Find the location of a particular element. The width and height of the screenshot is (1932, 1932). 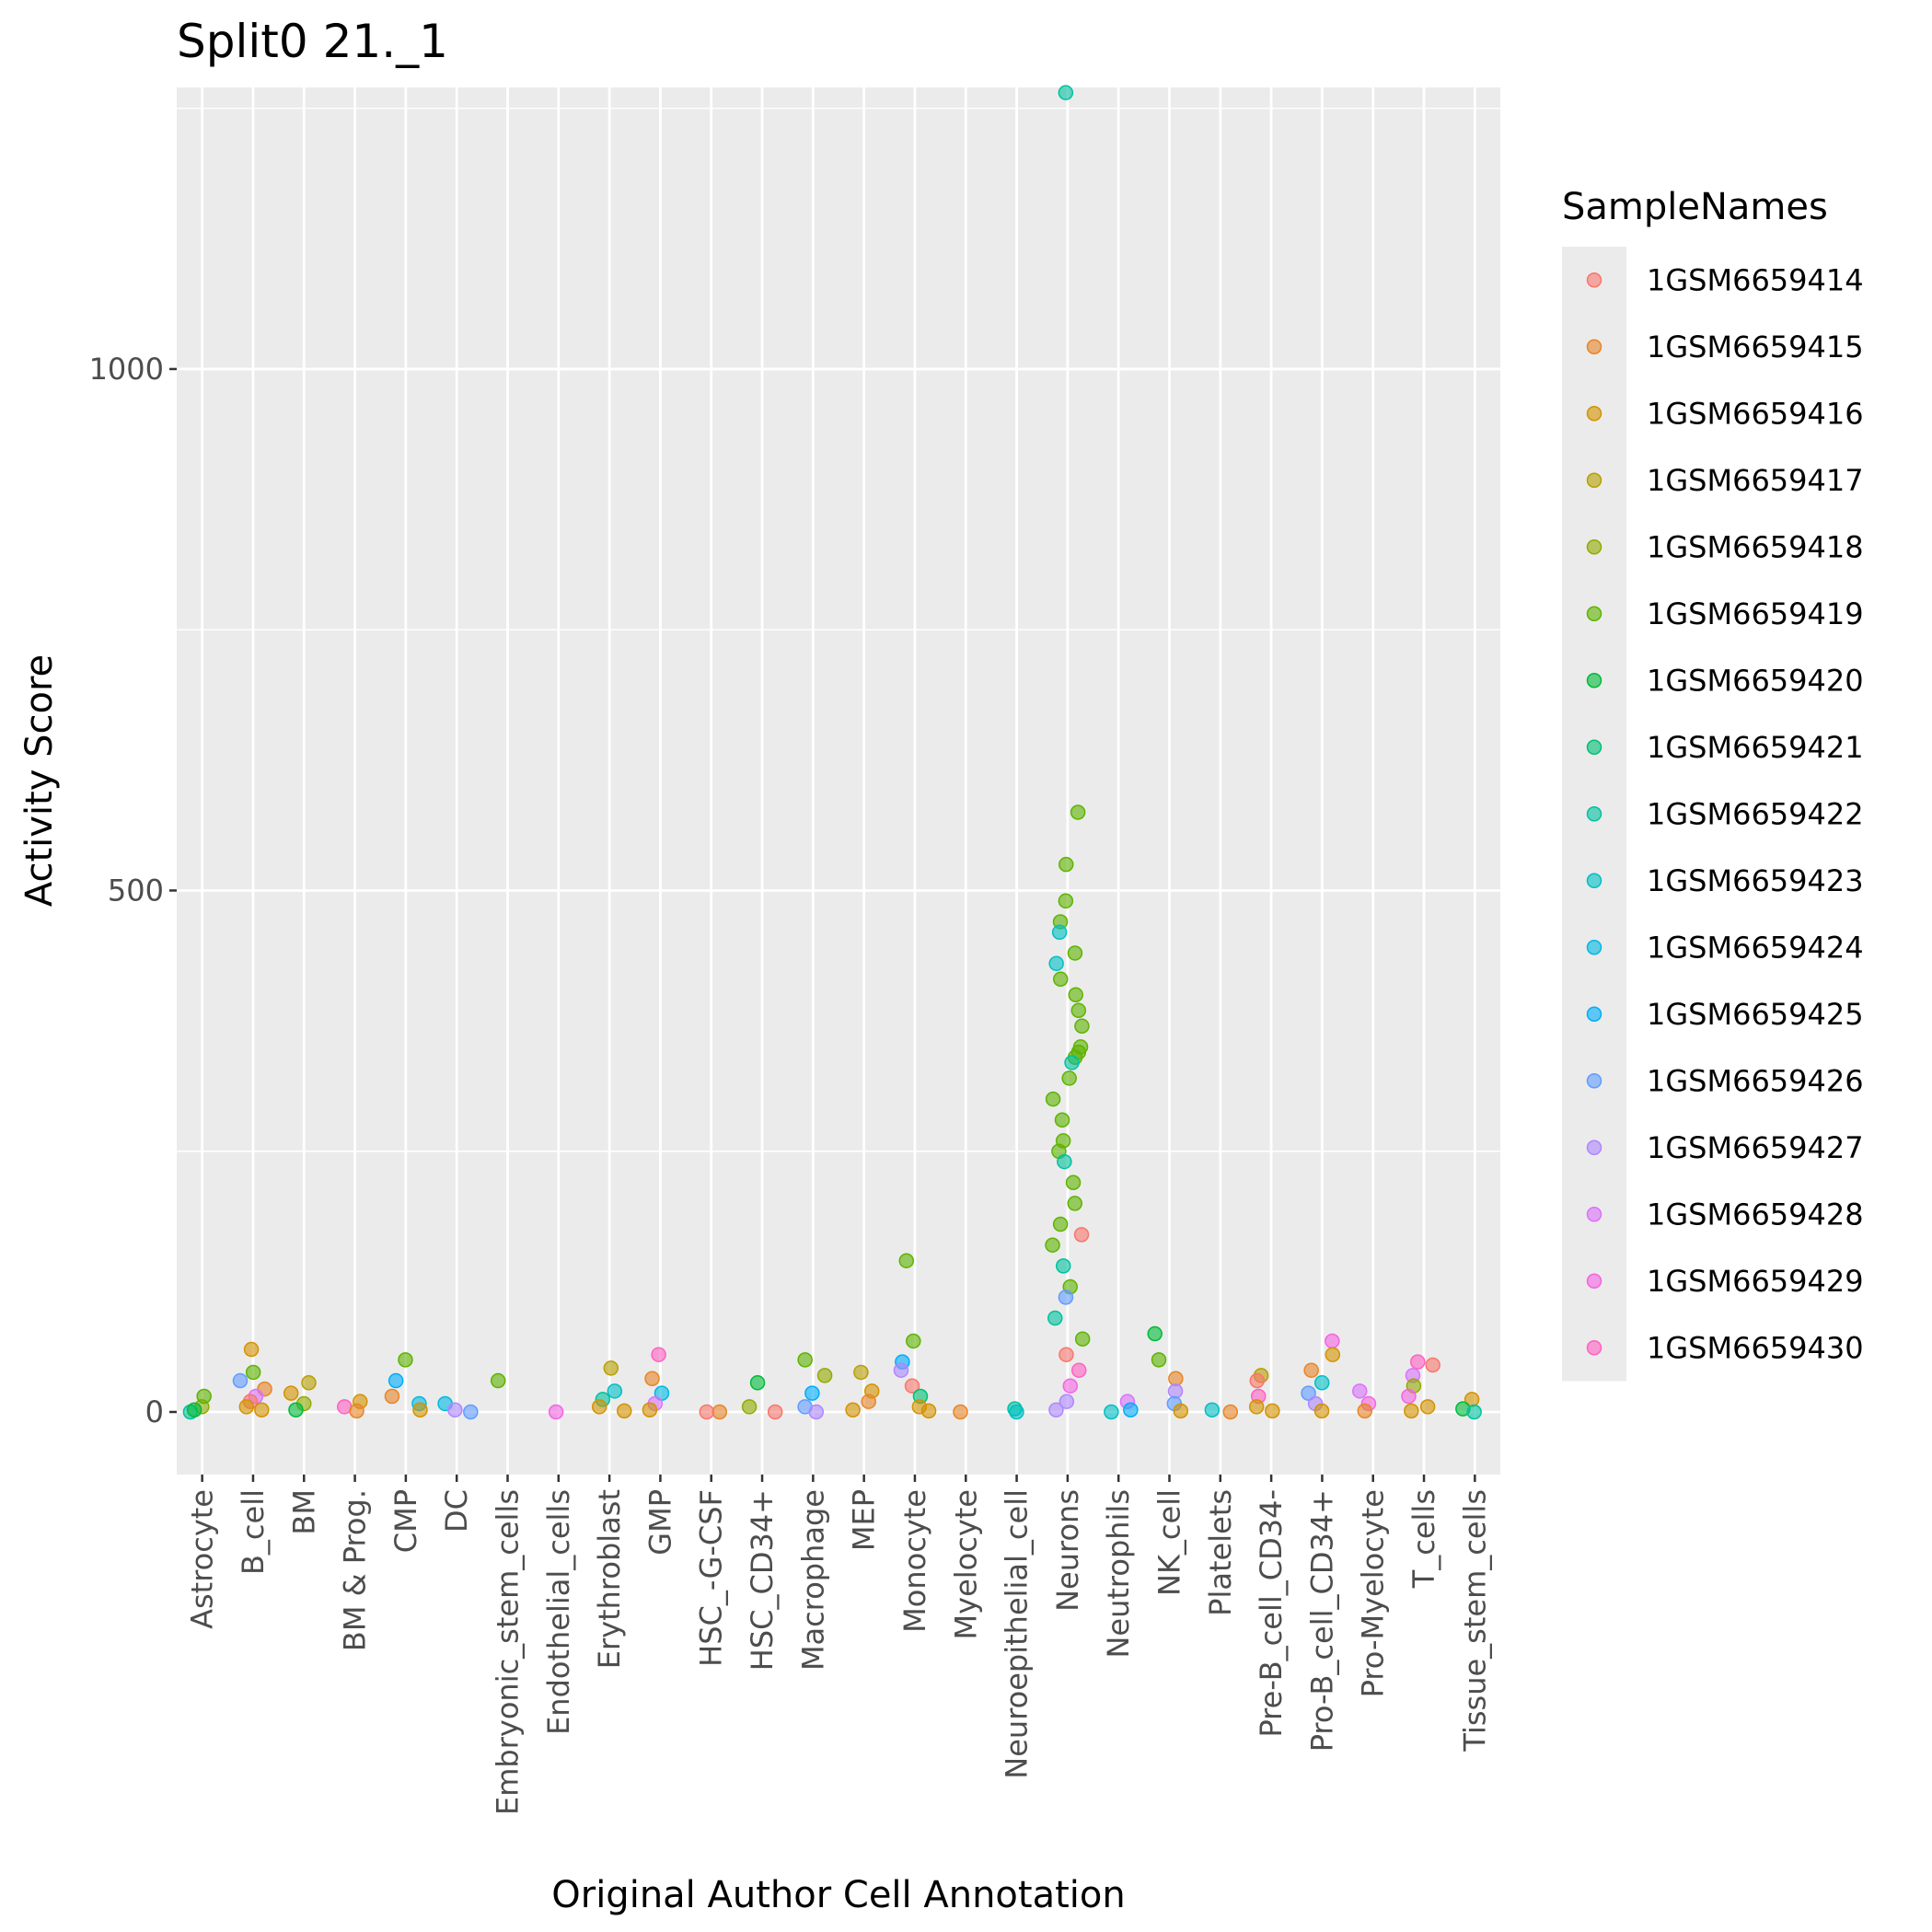

legend-label: 1GSM6659424 is located at coordinates (1756, 947).